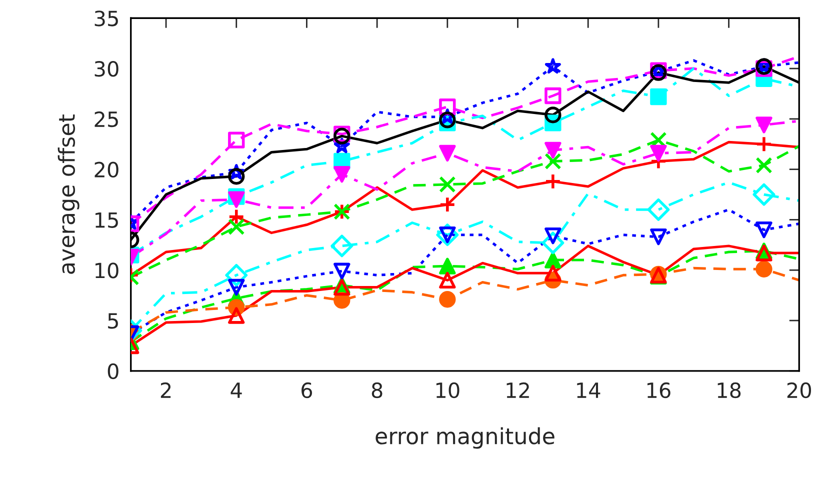 The width and height of the screenshot is (823, 490). What do you see at coordinates (113, 321) in the screenshot?
I see `y-tick-label: 5` at bounding box center [113, 321].